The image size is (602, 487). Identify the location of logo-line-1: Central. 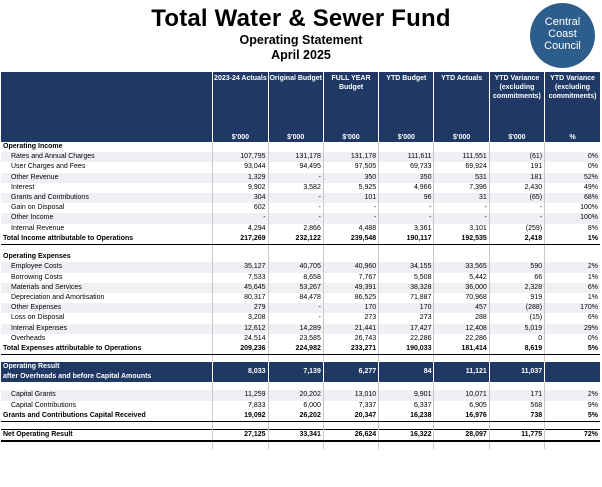
(562, 22).